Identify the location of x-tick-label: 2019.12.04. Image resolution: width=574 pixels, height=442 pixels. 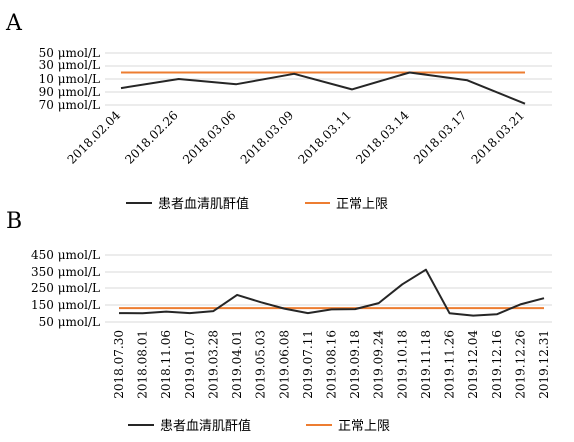
(473, 364).